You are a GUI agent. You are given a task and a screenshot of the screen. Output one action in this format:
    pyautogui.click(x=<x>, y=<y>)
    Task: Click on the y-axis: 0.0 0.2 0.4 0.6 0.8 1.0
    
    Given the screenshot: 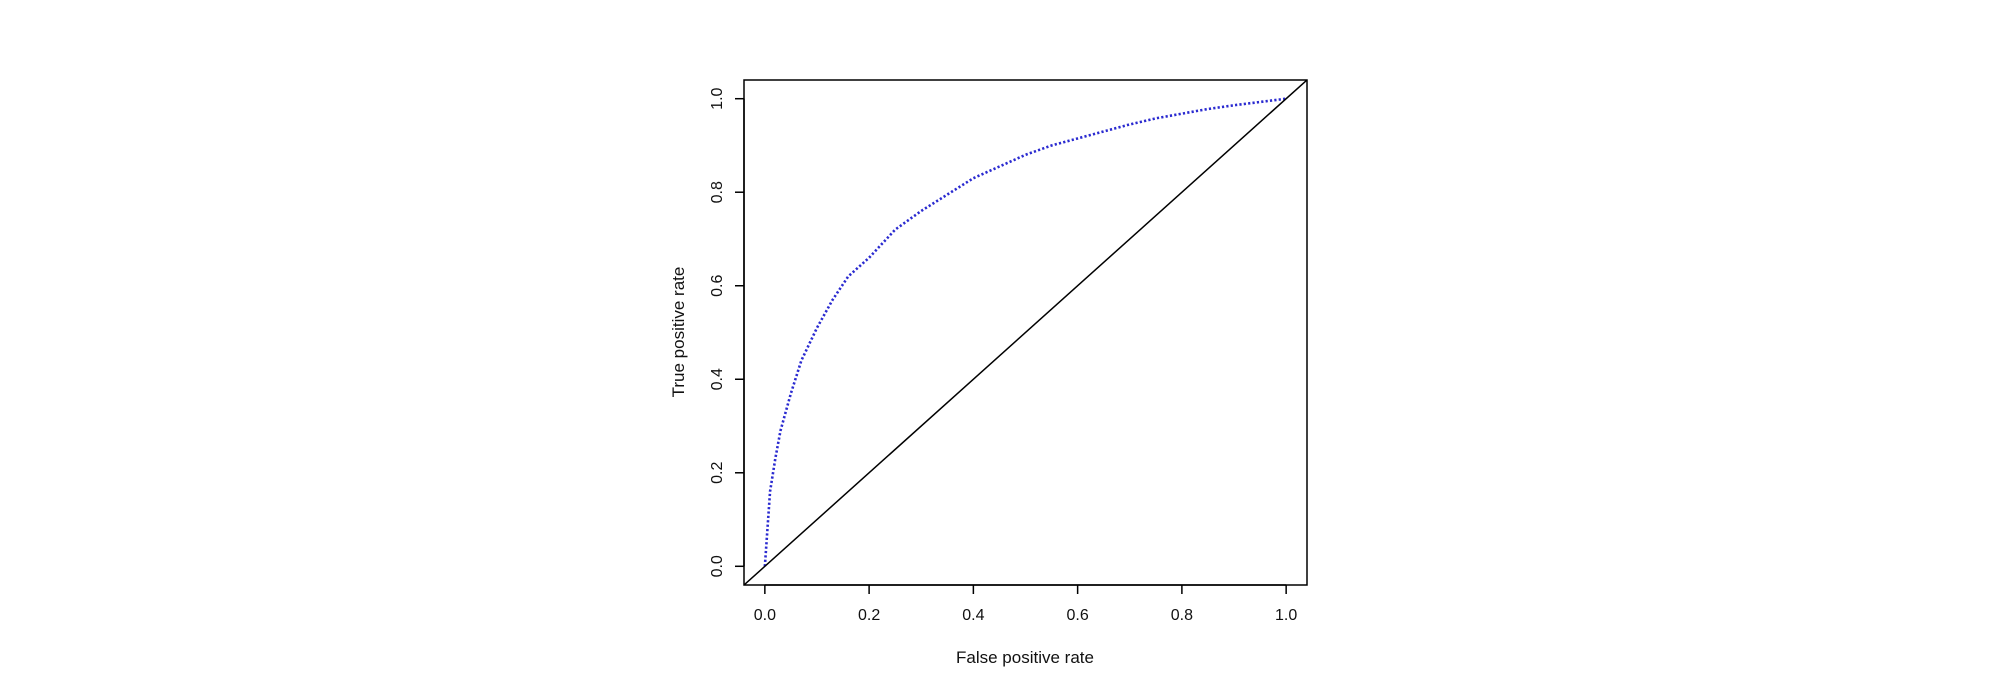 What is the action you would take?
    pyautogui.click(x=727, y=332)
    